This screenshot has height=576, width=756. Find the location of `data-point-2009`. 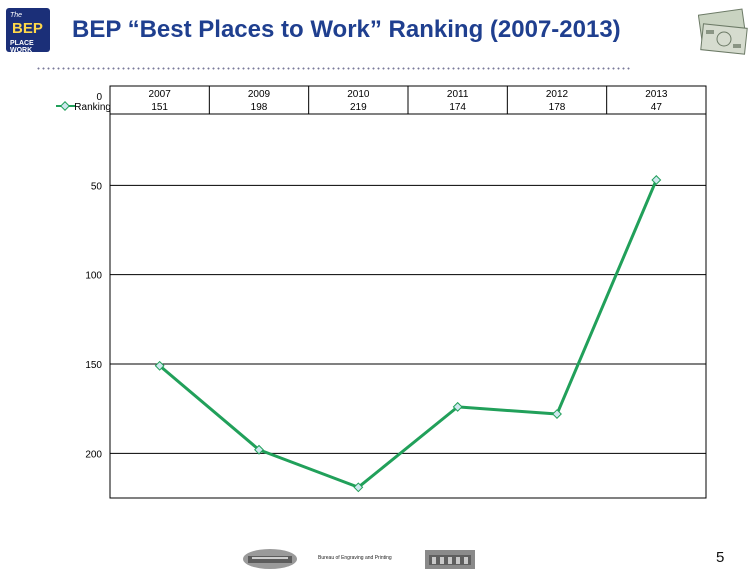

data-point-2009 is located at coordinates (259, 449).